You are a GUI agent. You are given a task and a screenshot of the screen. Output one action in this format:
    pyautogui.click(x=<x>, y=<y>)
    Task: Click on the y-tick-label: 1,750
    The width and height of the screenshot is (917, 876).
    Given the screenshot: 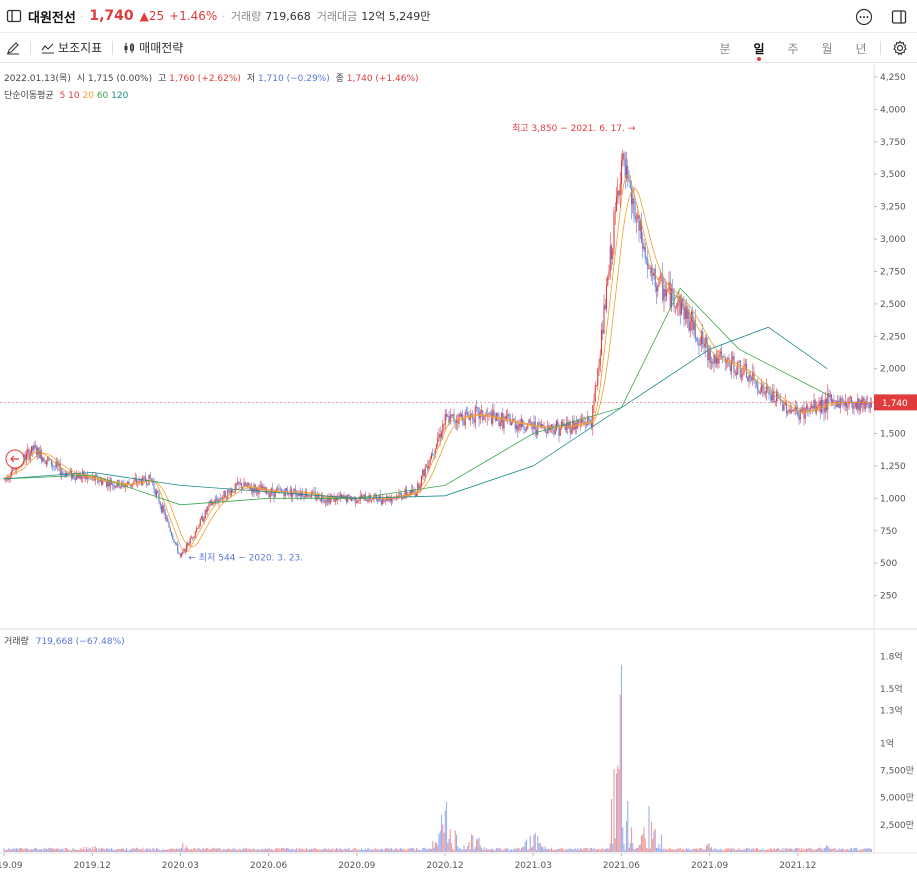 What is the action you would take?
    pyautogui.click(x=893, y=402)
    